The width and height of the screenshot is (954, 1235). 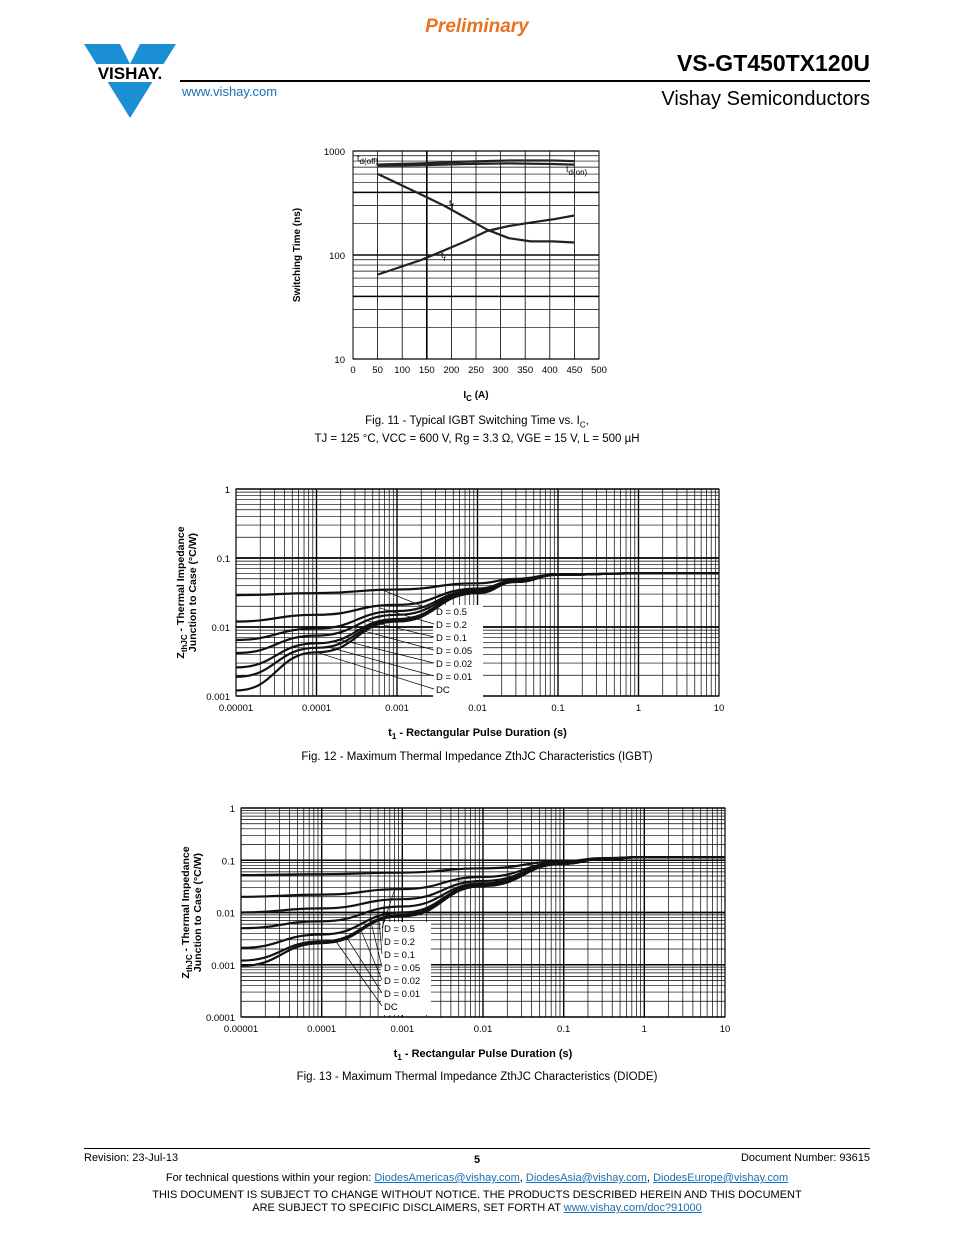 I want to click on manufacturer-name: Vishay Semiconductors, so click(x=765, y=99).